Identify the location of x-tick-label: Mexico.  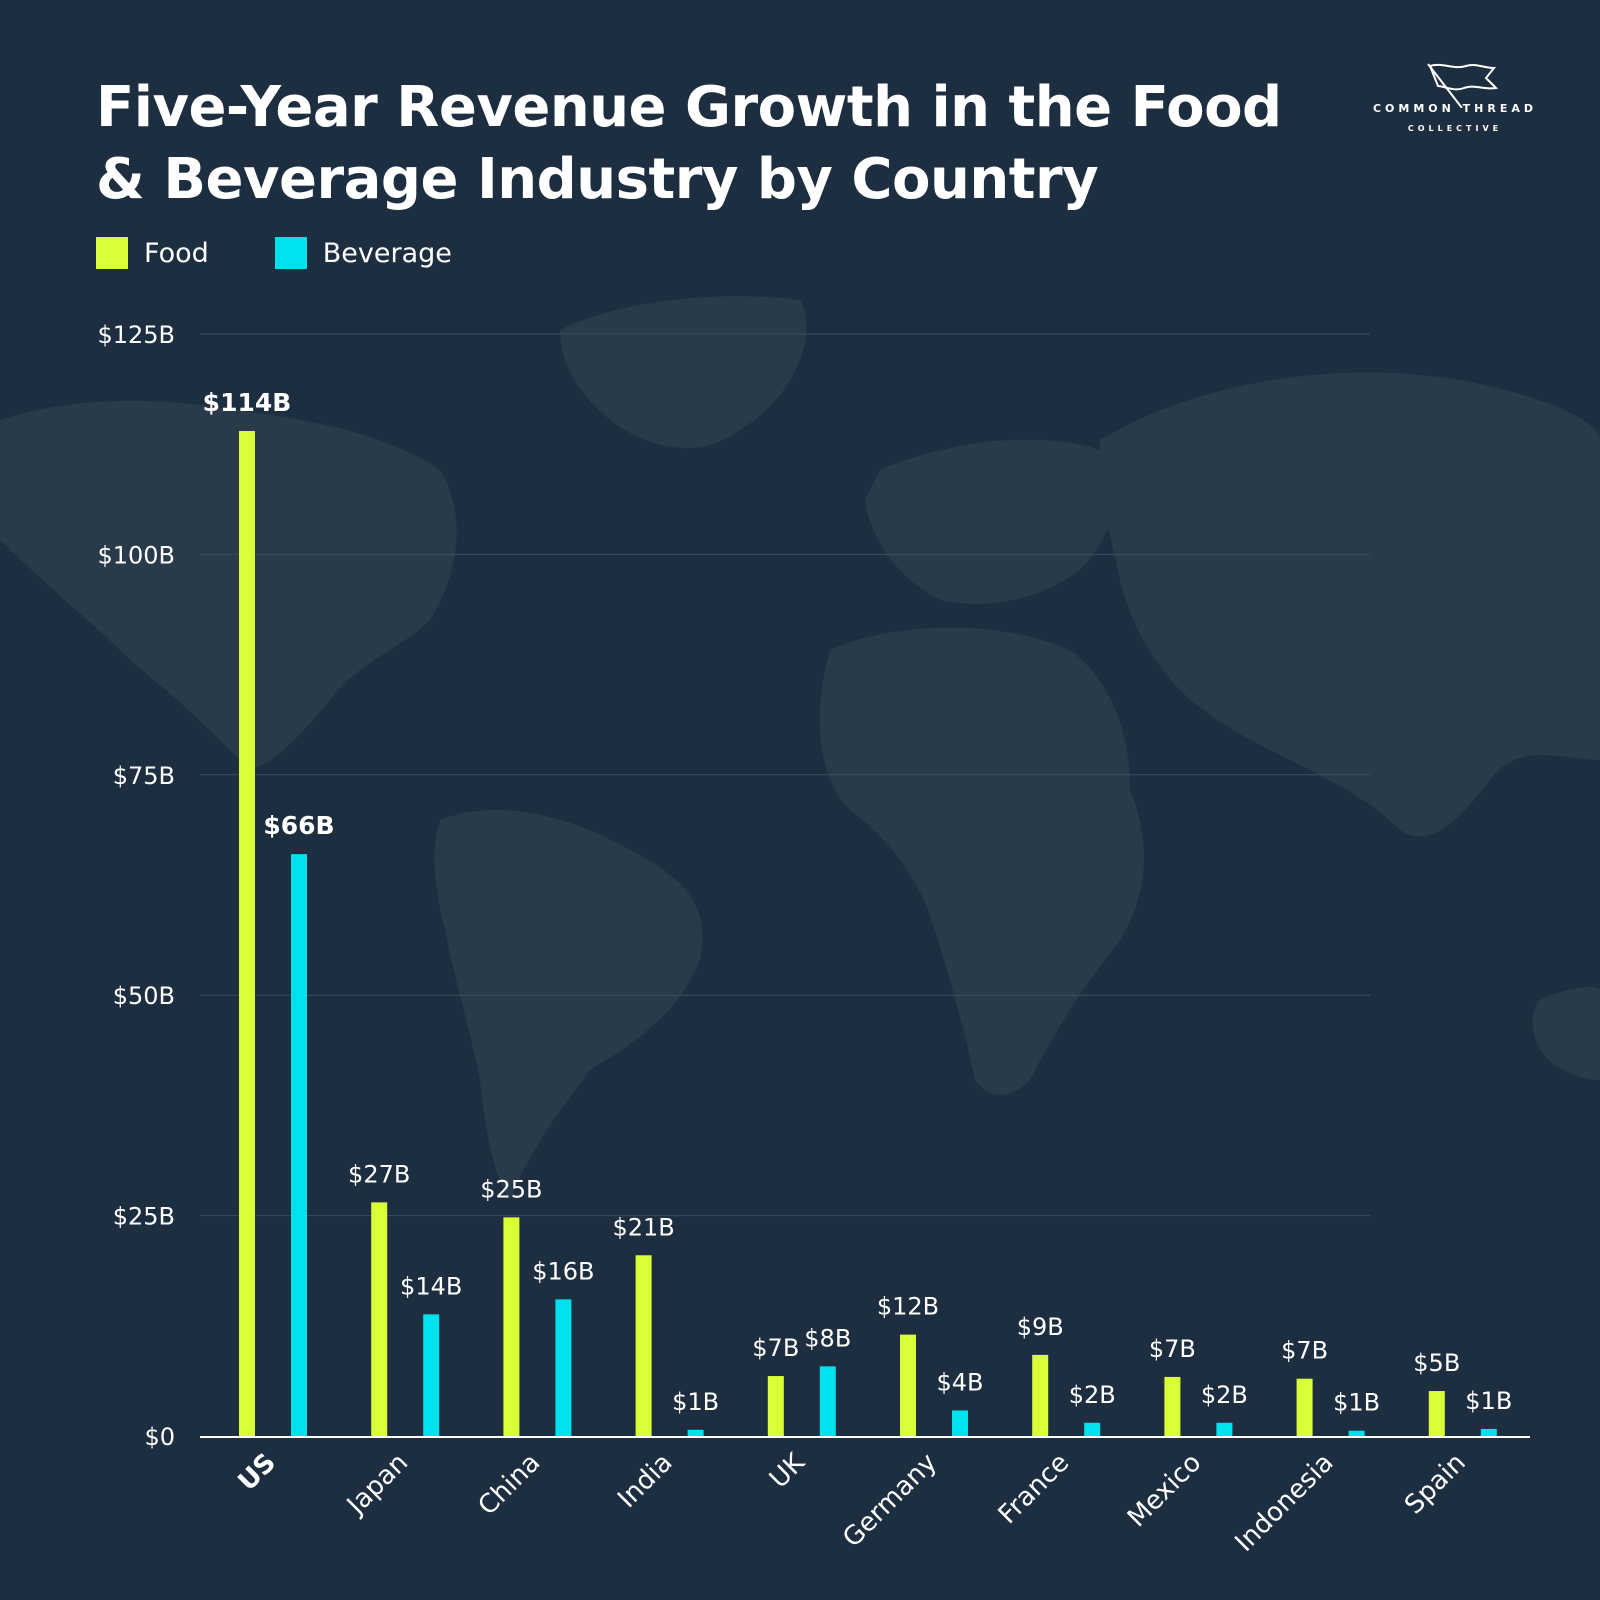
(1164, 1490).